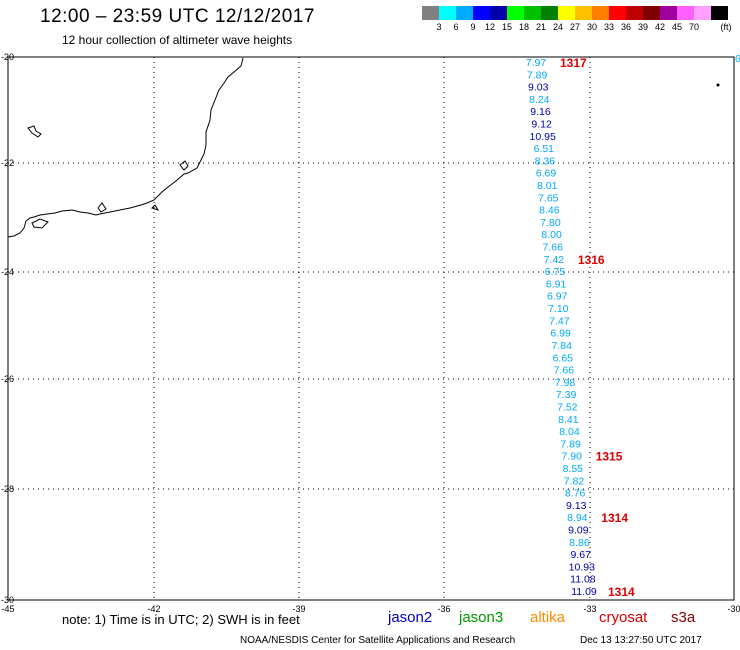  What do you see at coordinates (555, 272) in the screenshot?
I see `wave-height-value: 6.75` at bounding box center [555, 272].